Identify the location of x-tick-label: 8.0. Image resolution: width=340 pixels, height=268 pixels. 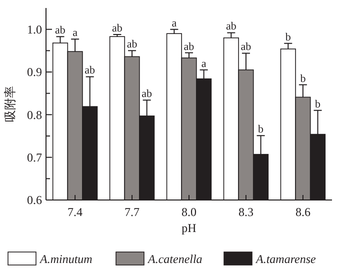
(189, 212).